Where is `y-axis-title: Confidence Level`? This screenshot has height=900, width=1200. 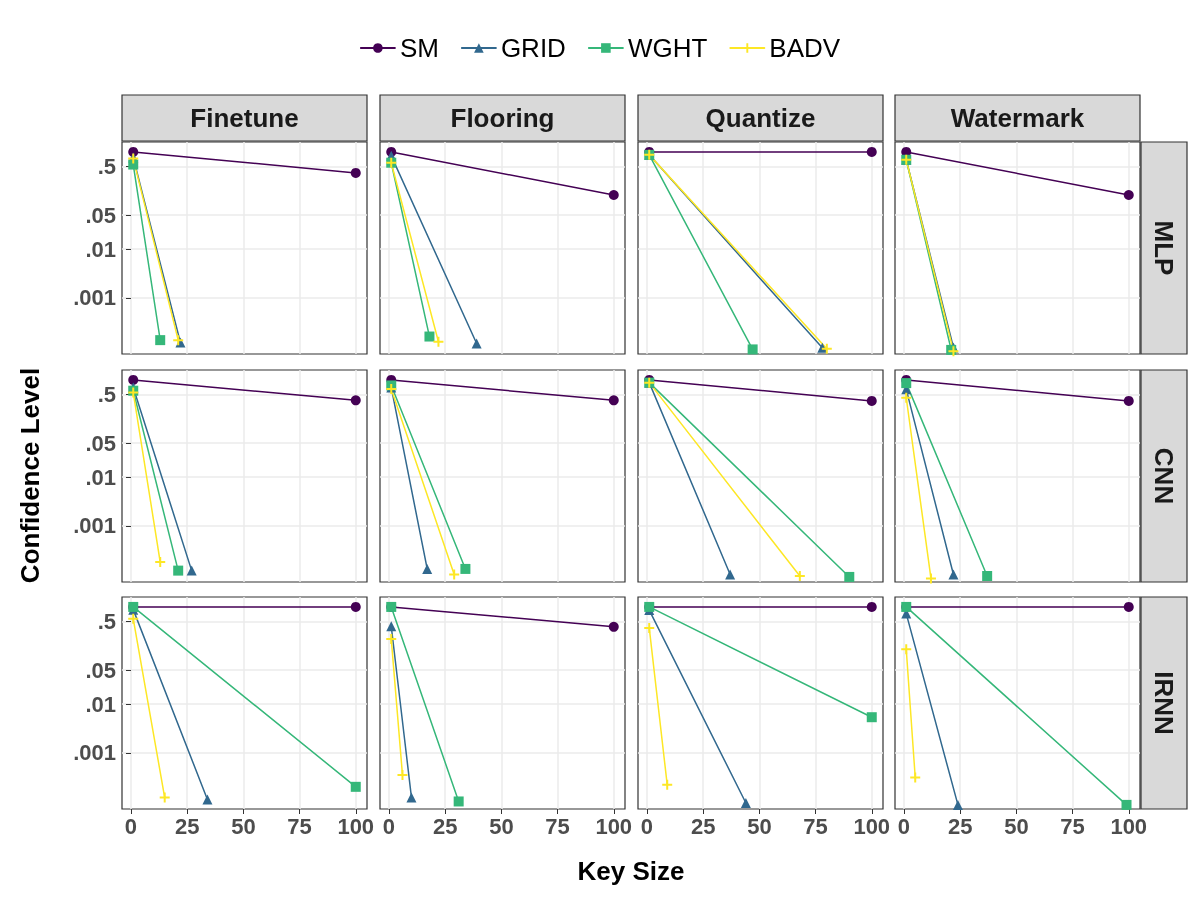 y-axis-title: Confidence Level is located at coordinates (30, 475).